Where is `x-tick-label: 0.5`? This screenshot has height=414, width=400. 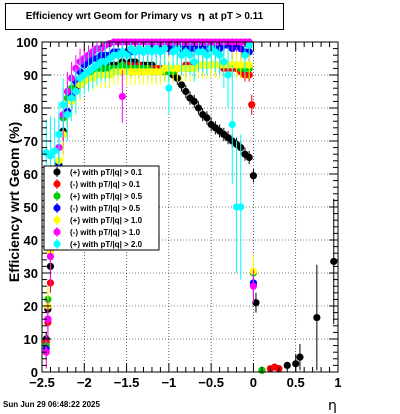 x-tick-label: 0.5 is located at coordinates (296, 382).